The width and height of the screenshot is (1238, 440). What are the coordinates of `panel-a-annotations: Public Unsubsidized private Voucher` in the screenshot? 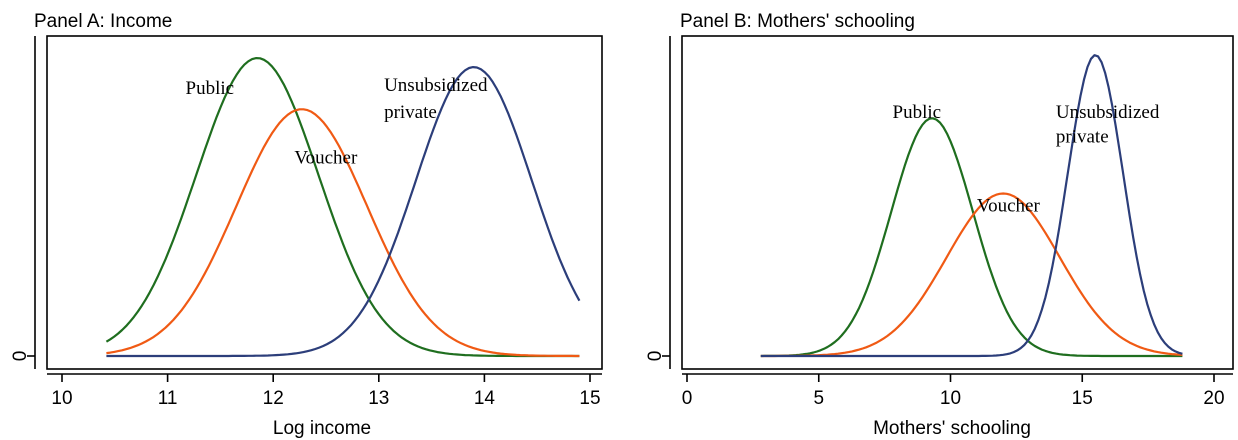 It's located at (337, 121).